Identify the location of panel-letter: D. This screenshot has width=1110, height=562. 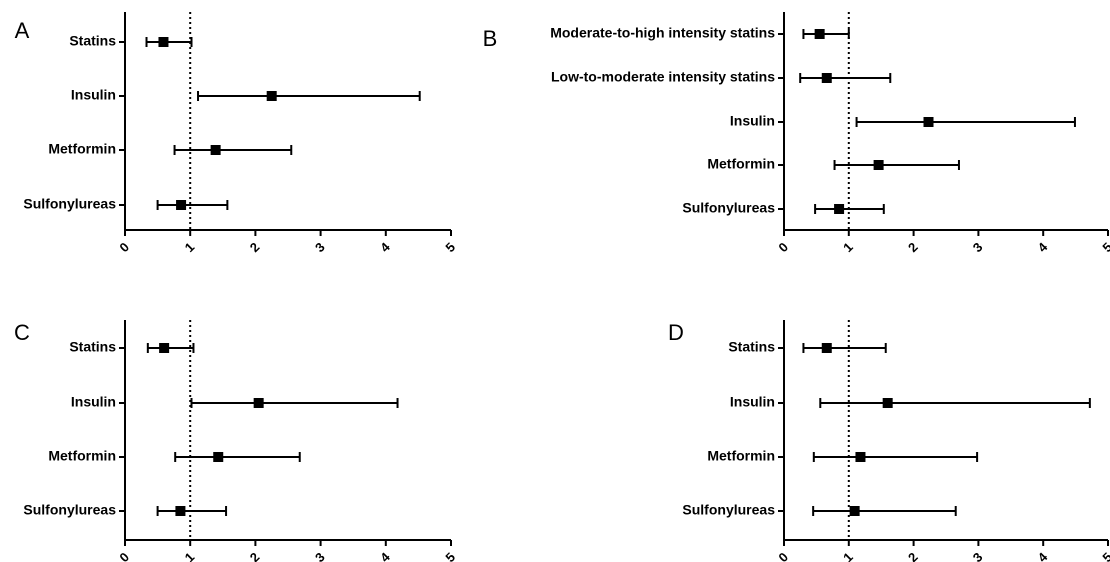
(676, 332).